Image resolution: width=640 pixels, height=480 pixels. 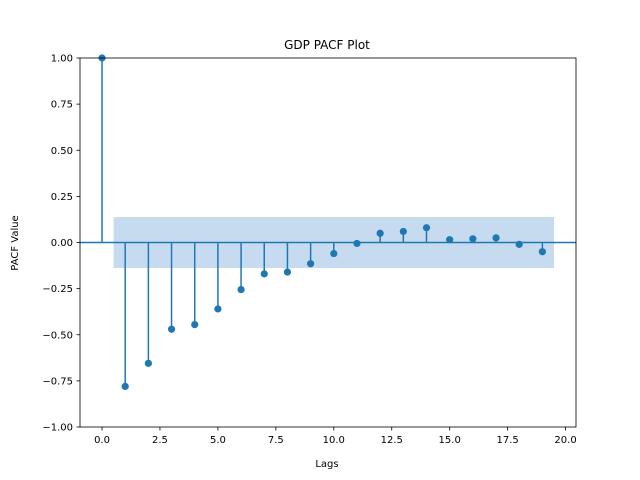 What do you see at coordinates (392, 440) in the screenshot?
I see `x-tick-label: 12.5` at bounding box center [392, 440].